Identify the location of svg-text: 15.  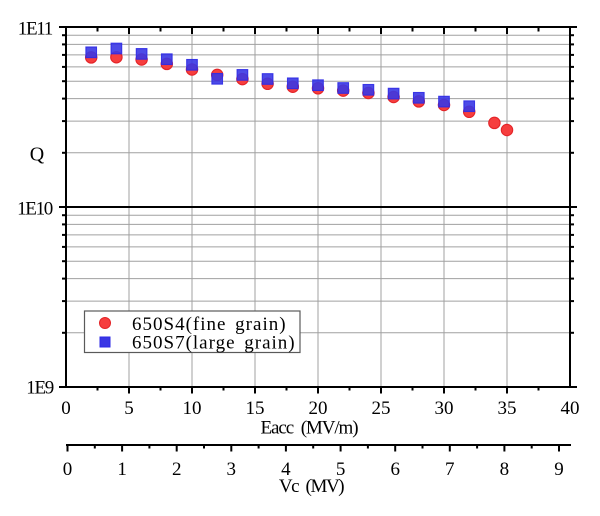
(255, 408).